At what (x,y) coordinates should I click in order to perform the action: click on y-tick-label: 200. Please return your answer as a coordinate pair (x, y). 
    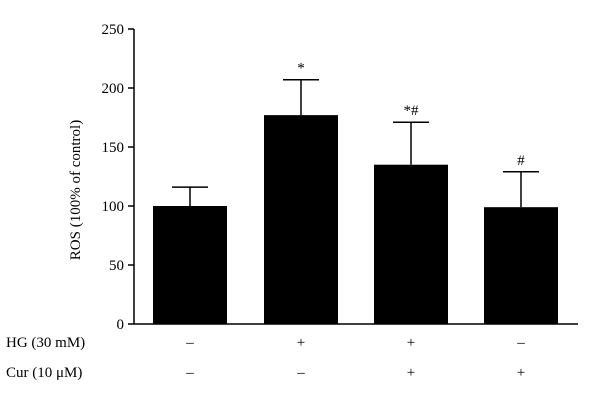
    Looking at the image, I should click on (113, 89).